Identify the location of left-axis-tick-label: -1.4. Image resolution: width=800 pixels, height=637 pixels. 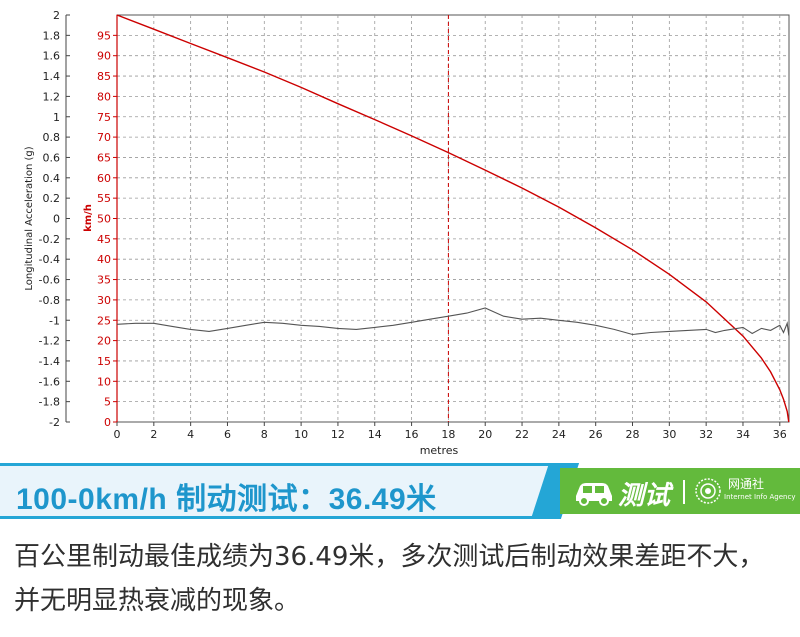
(49, 361).